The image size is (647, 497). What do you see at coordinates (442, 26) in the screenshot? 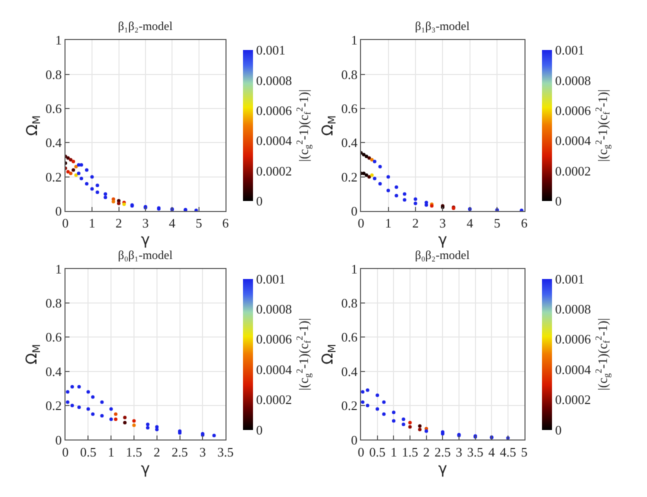
I see `chart-title: β₁β₃-model` at bounding box center [442, 26].